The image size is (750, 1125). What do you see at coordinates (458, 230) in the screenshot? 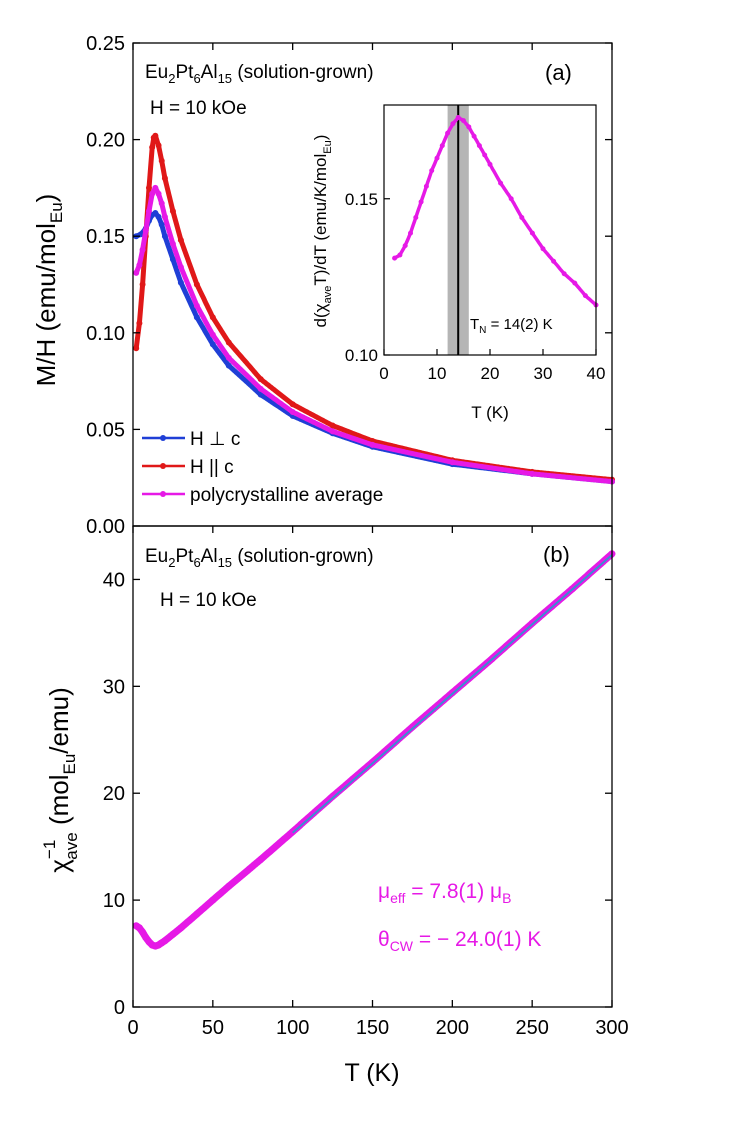
I see `inset-tn-band` at bounding box center [458, 230].